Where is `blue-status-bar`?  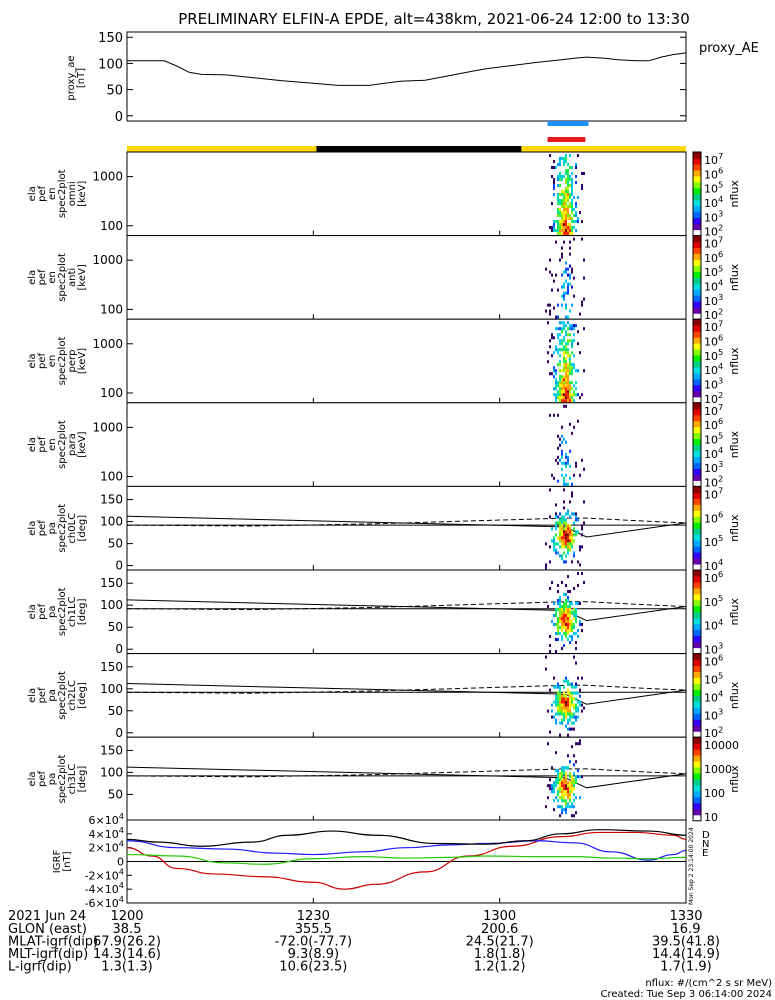 blue-status-bar is located at coordinates (568, 123).